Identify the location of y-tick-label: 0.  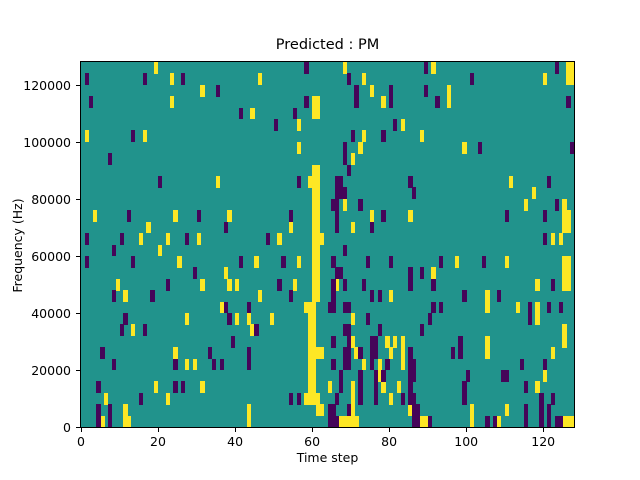
(67, 427).